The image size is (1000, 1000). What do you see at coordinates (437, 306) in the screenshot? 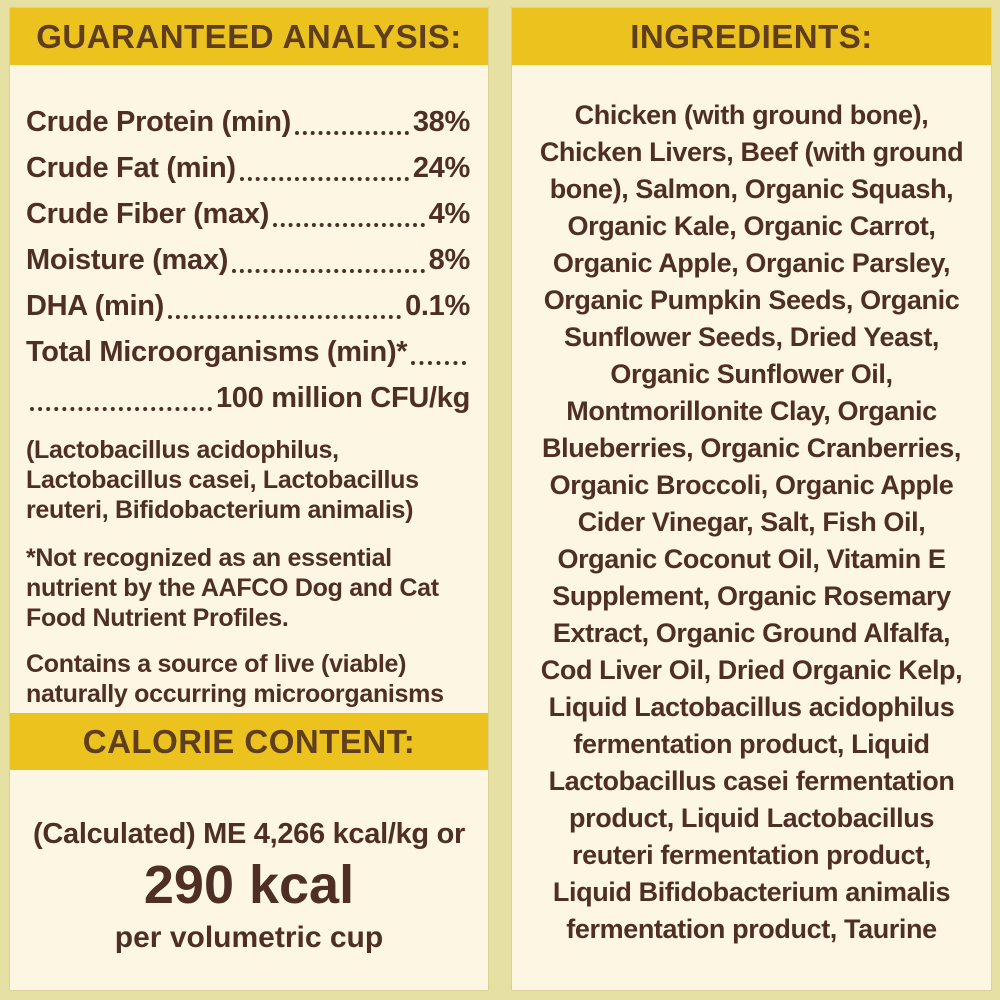
I see `analysis-value: 0.1%` at bounding box center [437, 306].